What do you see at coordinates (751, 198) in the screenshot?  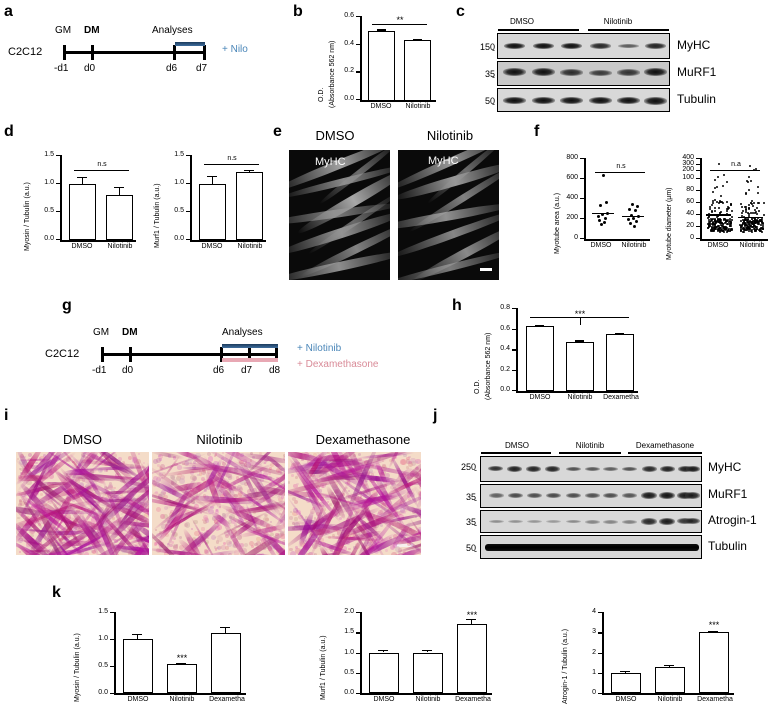 I see `panel-f-cloud-nilotinib` at bounding box center [751, 198].